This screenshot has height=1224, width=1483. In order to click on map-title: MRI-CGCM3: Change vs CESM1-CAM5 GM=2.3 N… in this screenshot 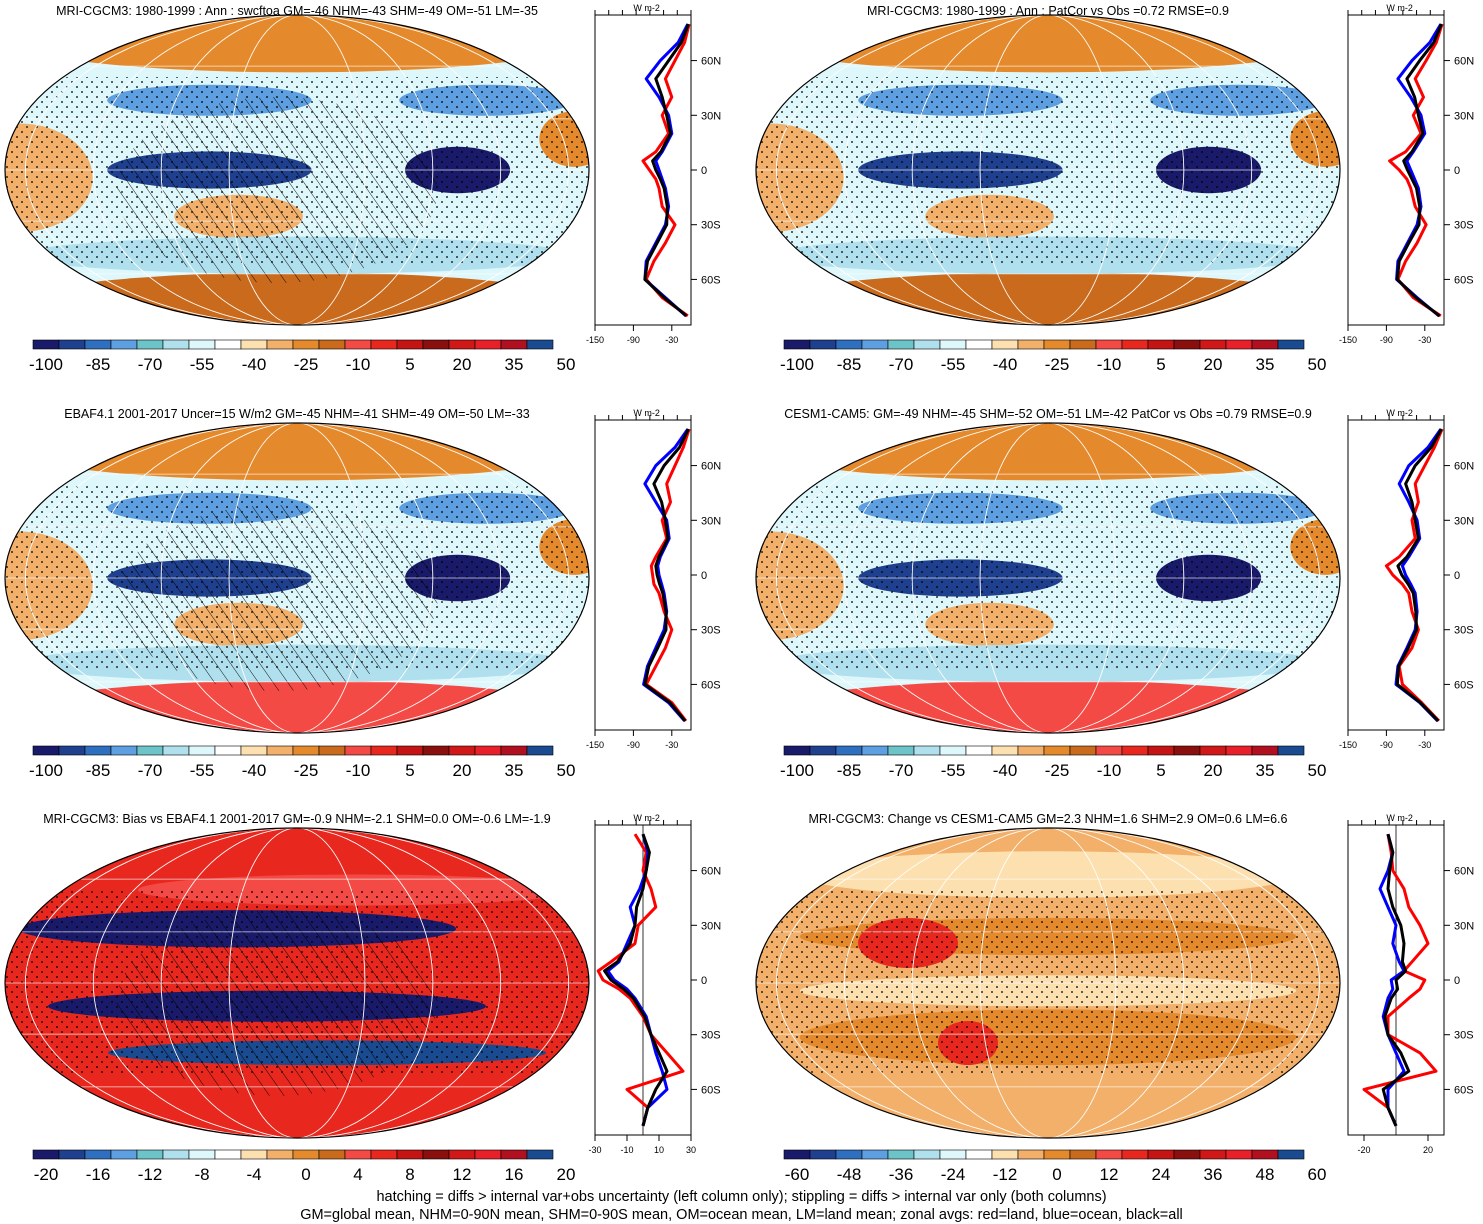, I will do `click(1048, 819)`.